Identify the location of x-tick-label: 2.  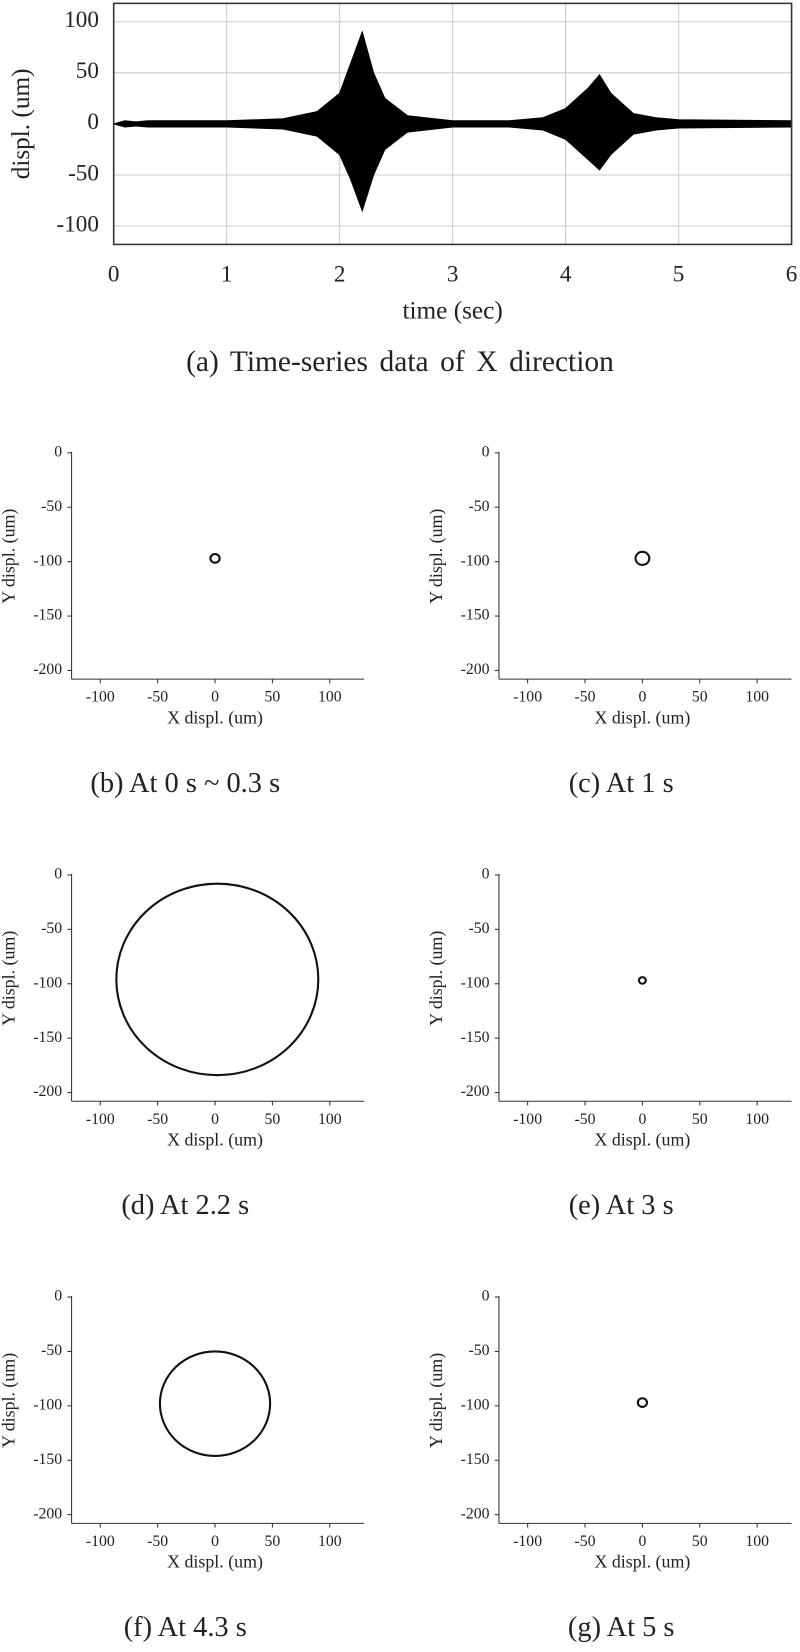
(340, 274).